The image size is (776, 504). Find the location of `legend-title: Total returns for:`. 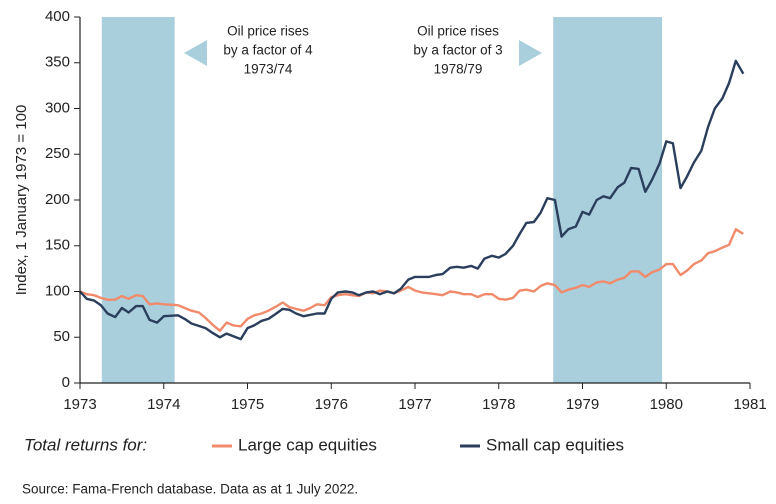

legend-title: Total returns for: is located at coordinates (85, 444).